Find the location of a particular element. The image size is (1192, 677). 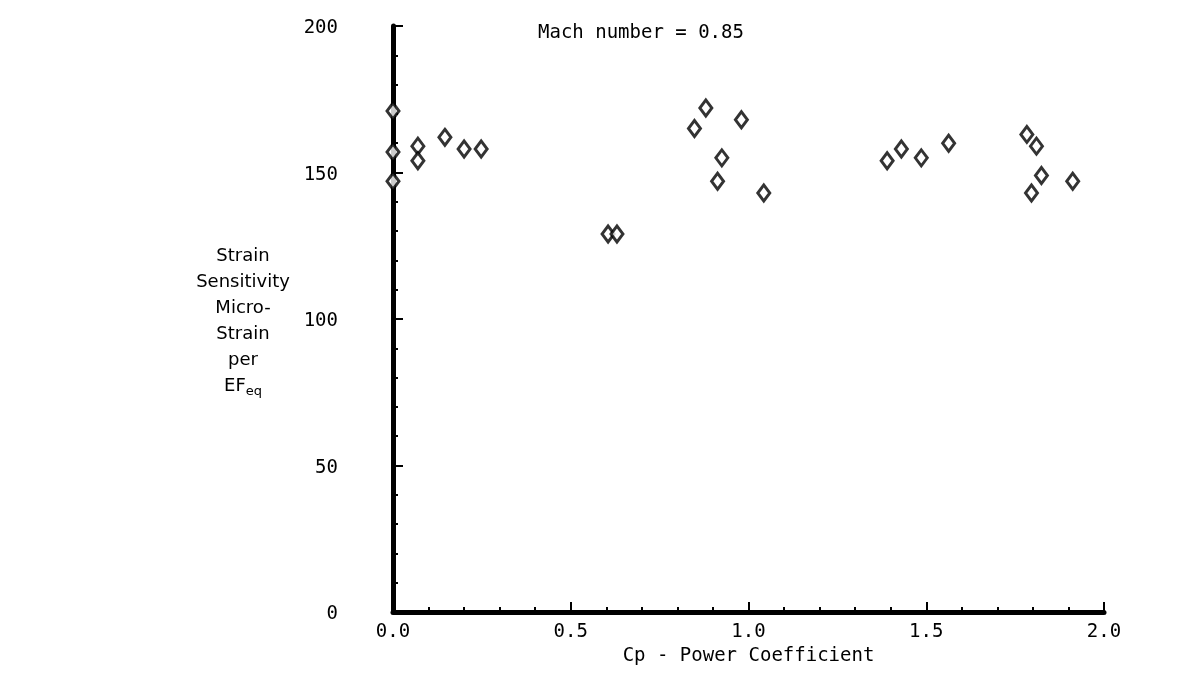

y-tick-label: 0 is located at coordinates (332, 612).